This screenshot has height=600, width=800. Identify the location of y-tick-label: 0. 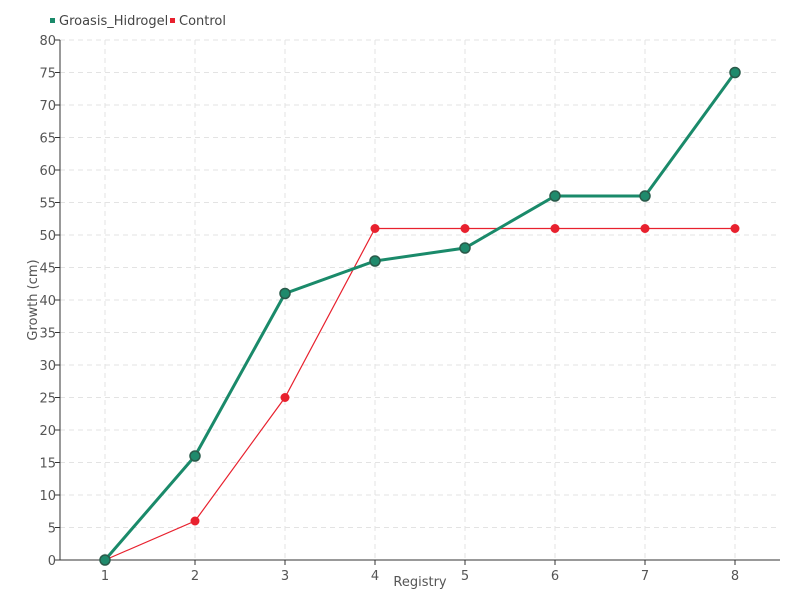
(52, 561).